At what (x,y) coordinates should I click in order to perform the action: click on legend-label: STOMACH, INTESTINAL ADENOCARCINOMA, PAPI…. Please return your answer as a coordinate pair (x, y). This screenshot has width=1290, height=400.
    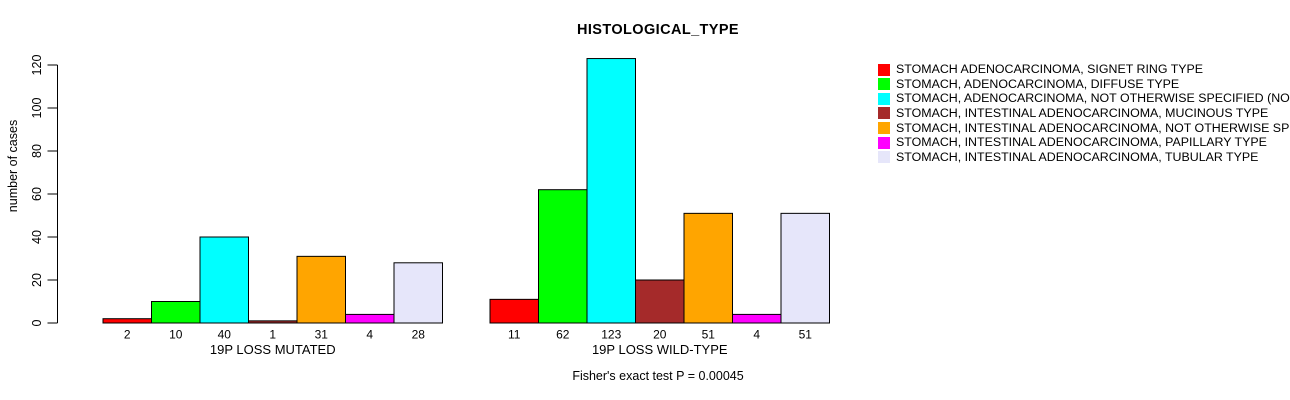
    Looking at the image, I should click on (1081, 142).